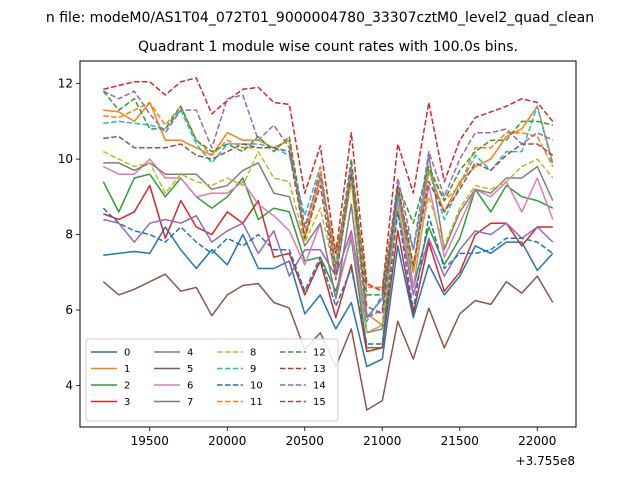  Describe the element at coordinates (253, 353) in the screenshot. I see `legend-label-8: 8` at that location.